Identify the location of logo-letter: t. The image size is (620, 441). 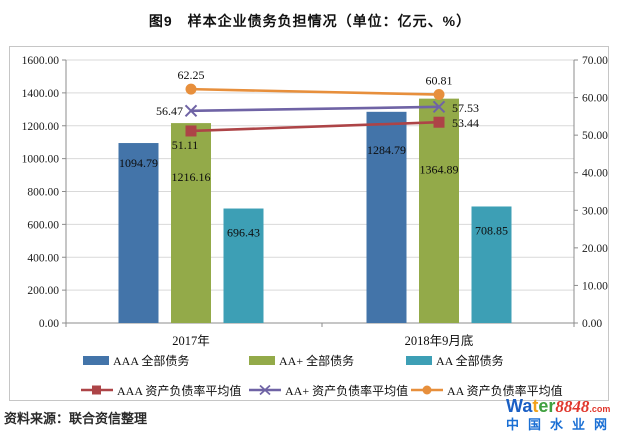
(535, 406).